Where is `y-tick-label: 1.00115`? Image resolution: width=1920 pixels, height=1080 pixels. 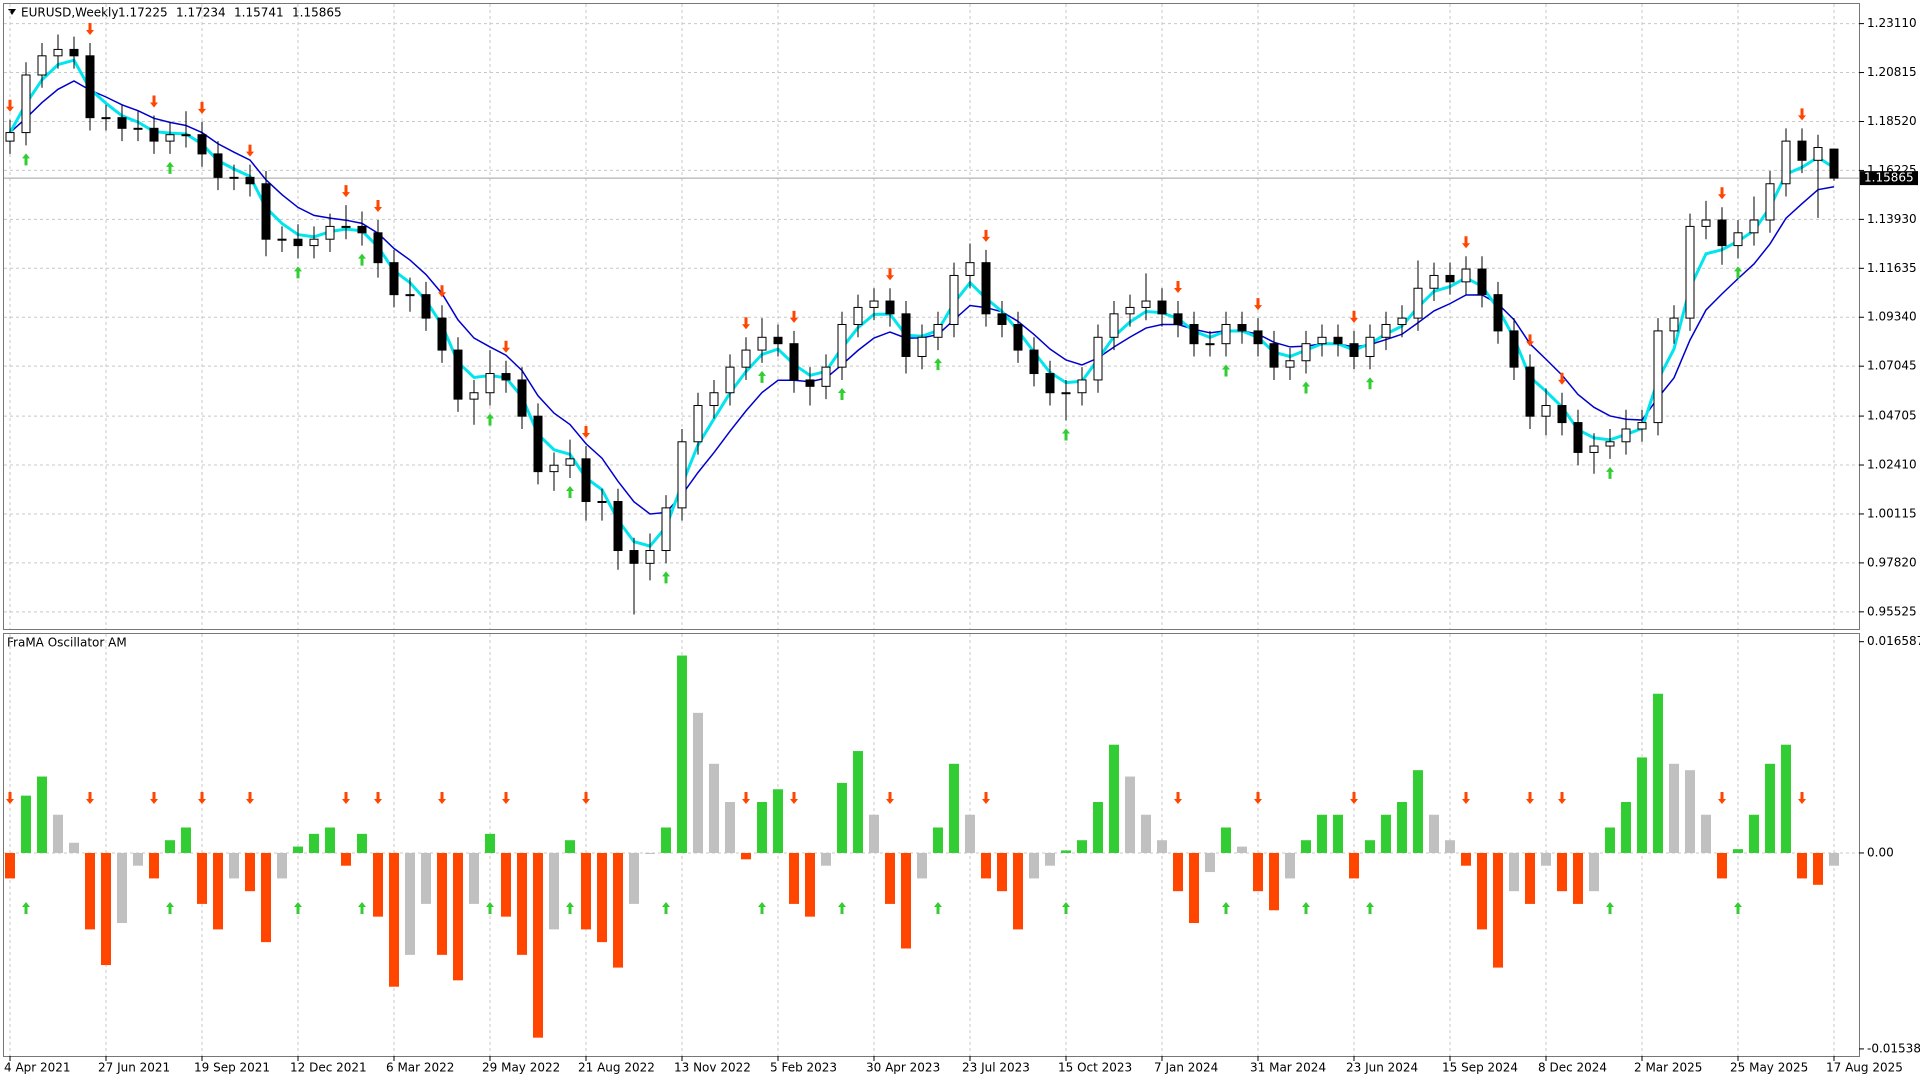
y-tick-label: 1.00115 is located at coordinates (1892, 513).